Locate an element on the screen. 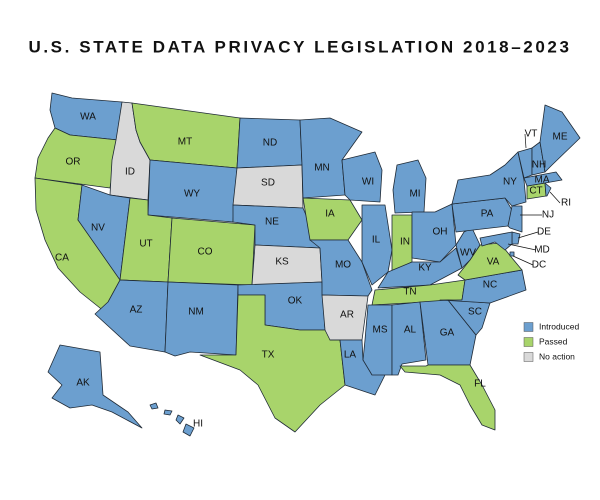  state-label: SC is located at coordinates (475, 312).